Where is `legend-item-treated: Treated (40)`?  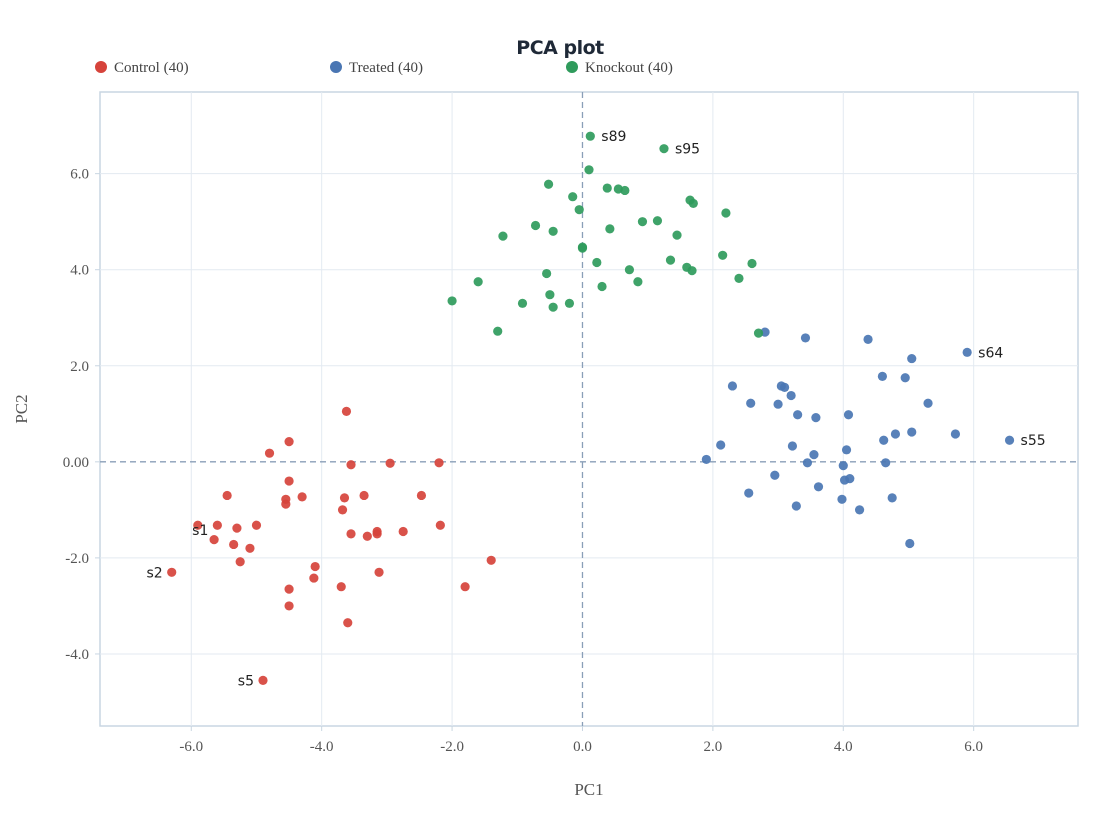
legend-item-treated: Treated (40) is located at coordinates (376, 68).